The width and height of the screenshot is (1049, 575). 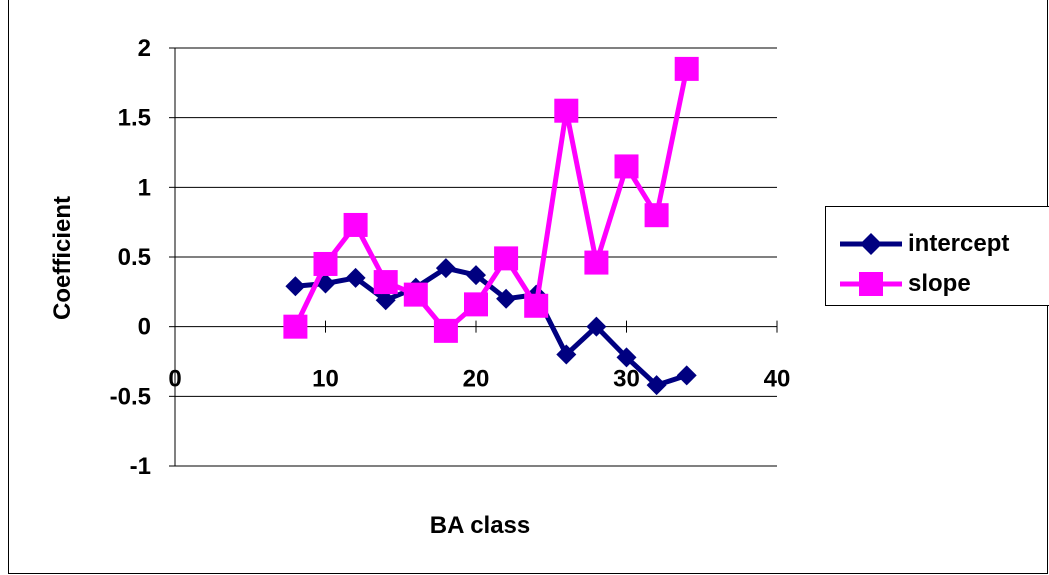 I want to click on x-axis-label: BA class, so click(x=480, y=525).